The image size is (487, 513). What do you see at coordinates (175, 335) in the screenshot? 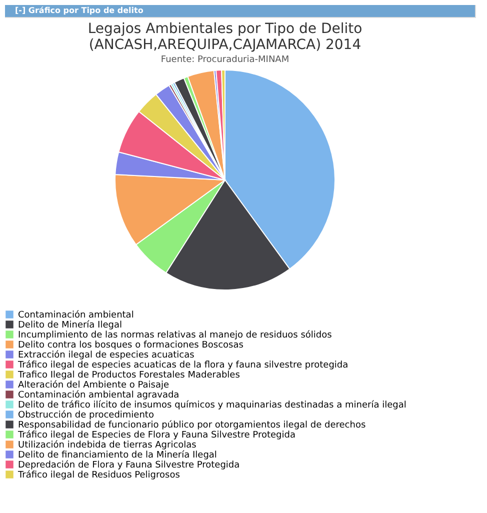
I see `legend-label: Incumplimiento de las normas relativas al manejo de residuos sólidos` at bounding box center [175, 335].